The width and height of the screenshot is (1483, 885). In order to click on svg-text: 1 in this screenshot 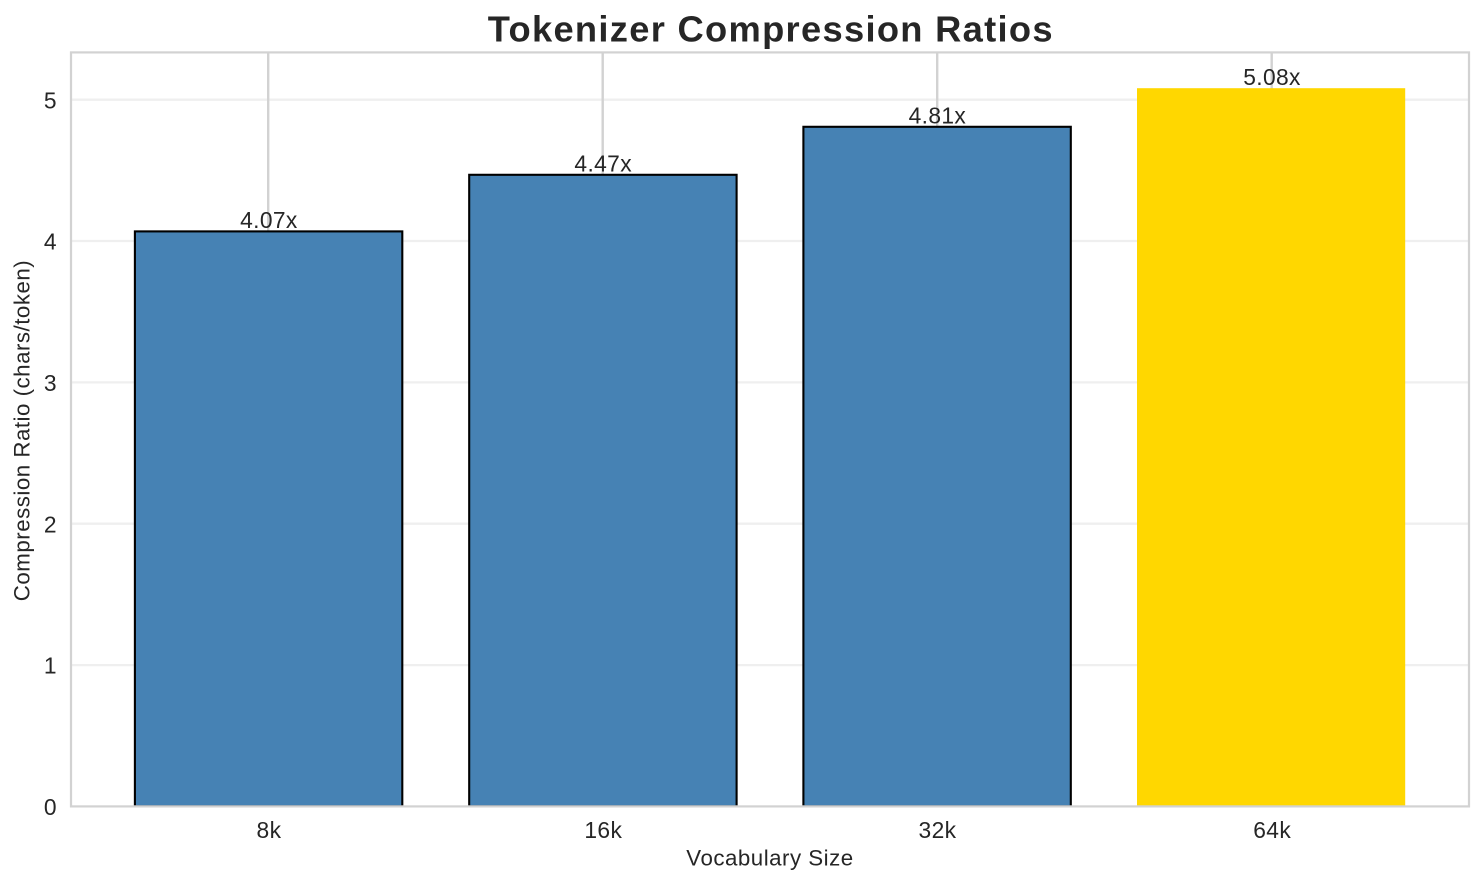, I will do `click(50, 666)`.